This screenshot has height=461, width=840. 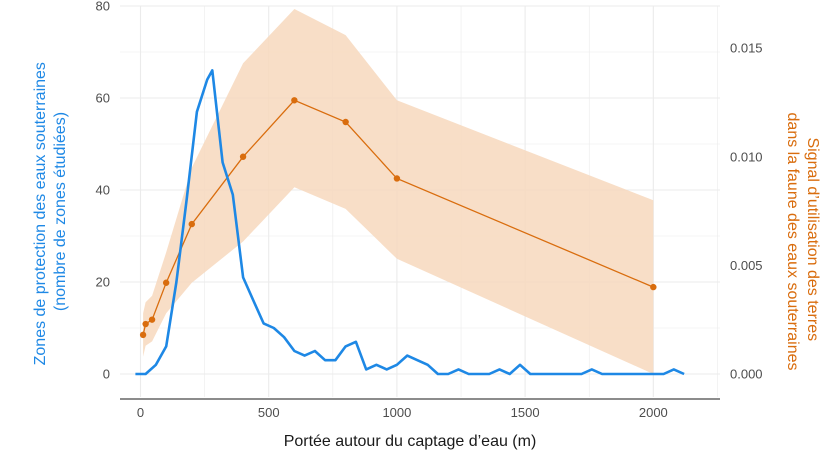 What do you see at coordinates (746, 265) in the screenshot?
I see `right-tick-label: 0.005` at bounding box center [746, 265].